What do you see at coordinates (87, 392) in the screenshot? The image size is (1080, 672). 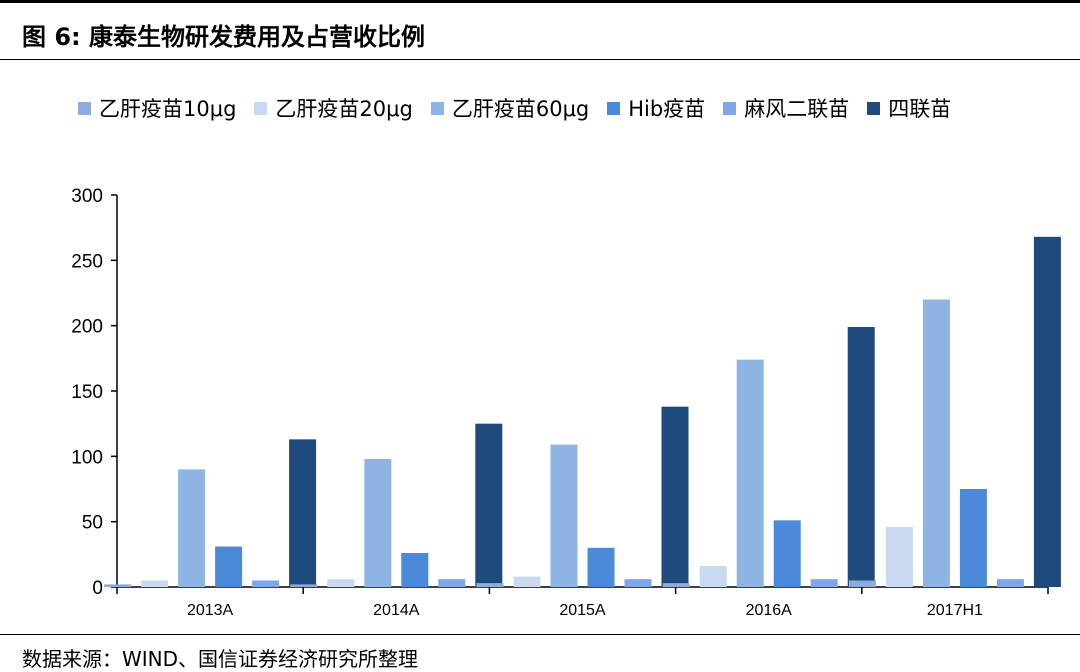 I see `y-tick-label: 150` at bounding box center [87, 392].